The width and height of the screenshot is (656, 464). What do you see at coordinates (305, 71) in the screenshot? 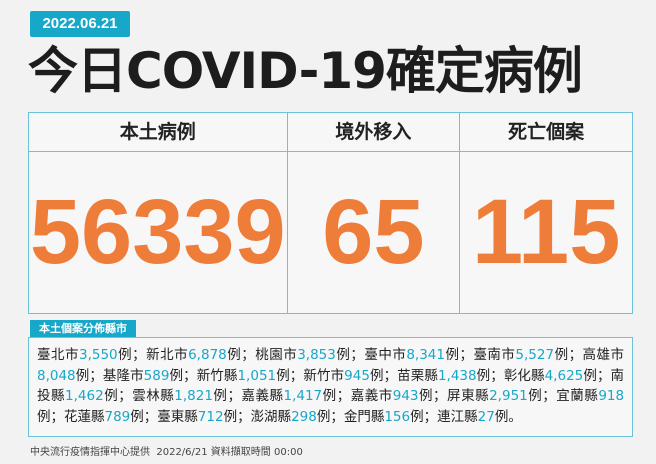
I see `title: 今日COVID-19確定病例` at bounding box center [305, 71].